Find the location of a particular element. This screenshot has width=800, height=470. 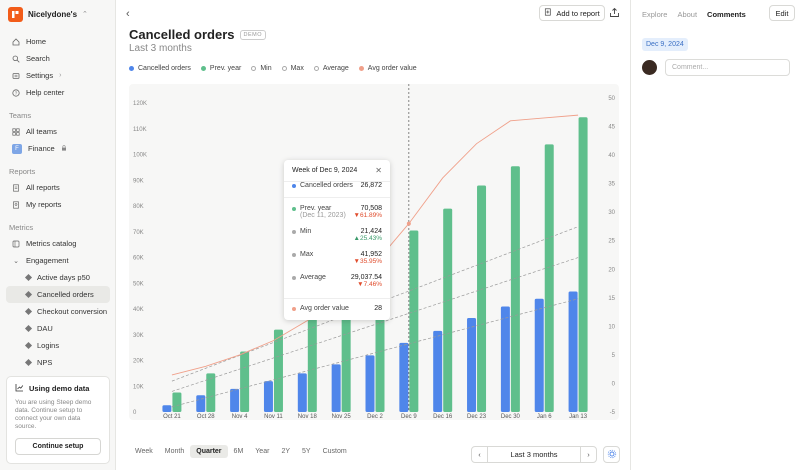

edit-button: Edit is located at coordinates (782, 13).